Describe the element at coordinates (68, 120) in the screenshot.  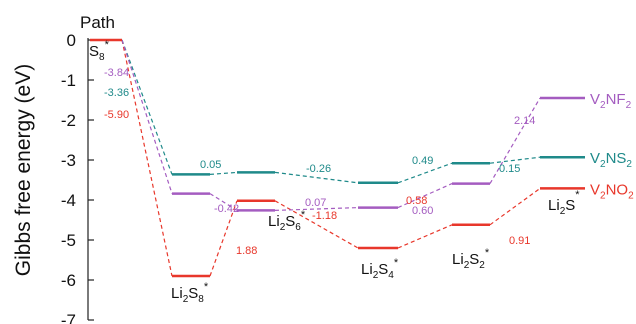
I see `y-tick-label: -2` at that location.